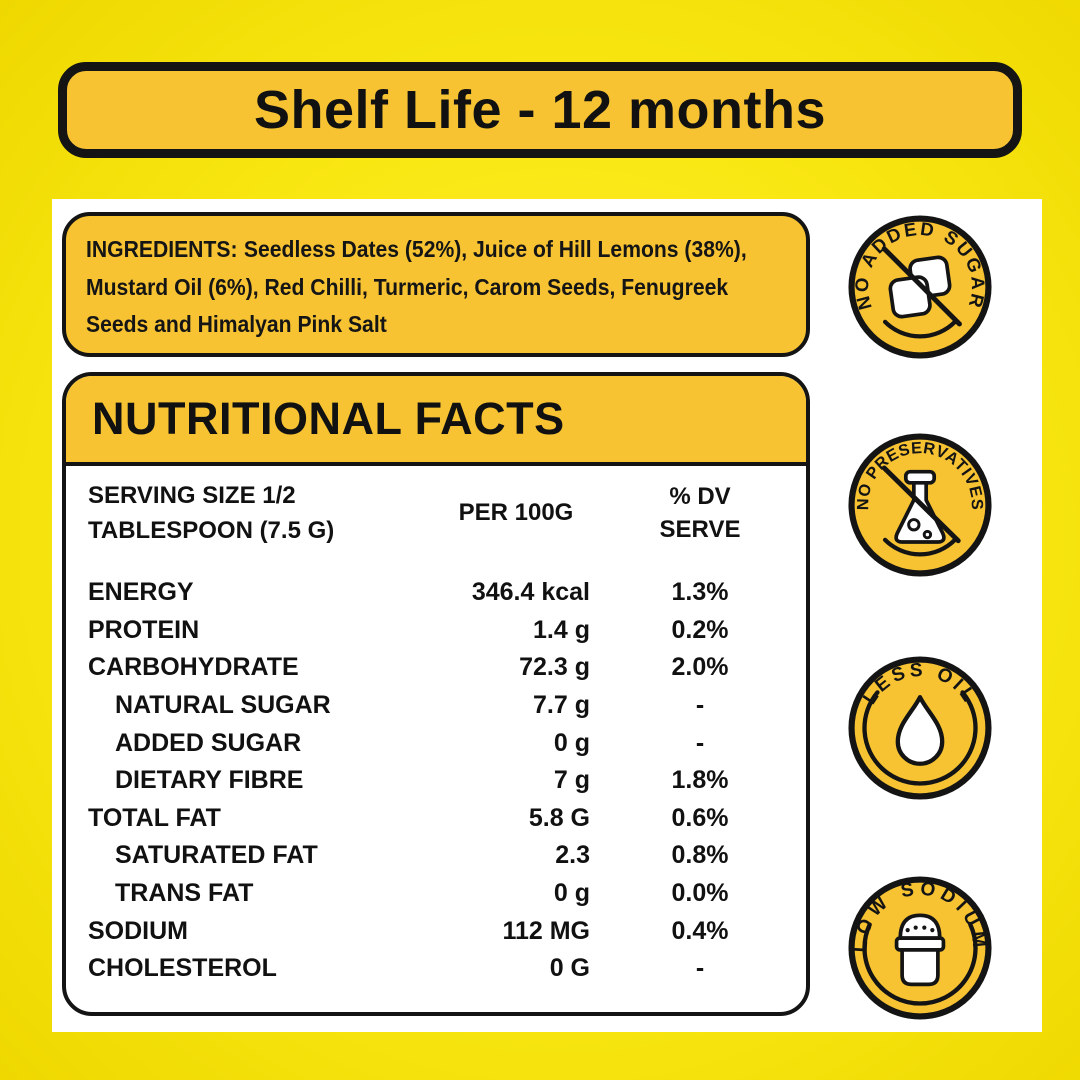 The image size is (1080, 1080). Describe the element at coordinates (530, 592) in the screenshot. I see `nutrient-per-100g: 346.4 kcal` at that location.